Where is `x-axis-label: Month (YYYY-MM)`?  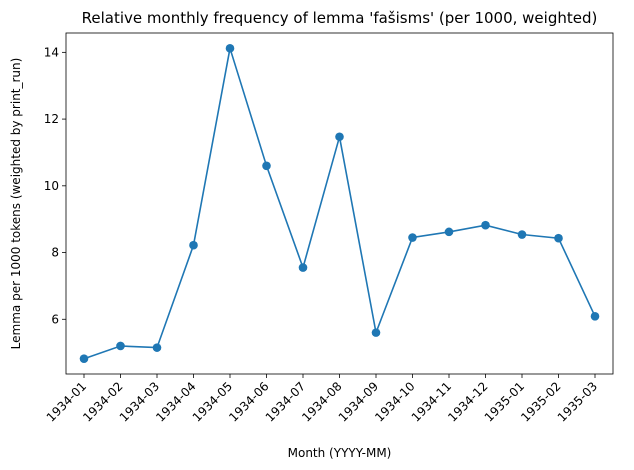
x-axis-label: Month (YYYY-MM) is located at coordinates (340, 453).